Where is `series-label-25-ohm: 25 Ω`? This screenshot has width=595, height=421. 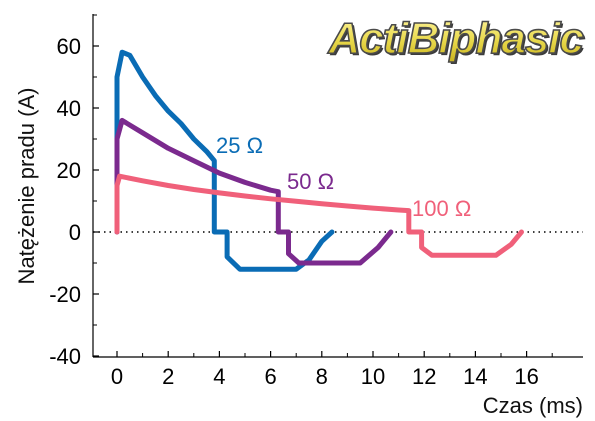 series-label-25-ohm: 25 Ω is located at coordinates (239, 145).